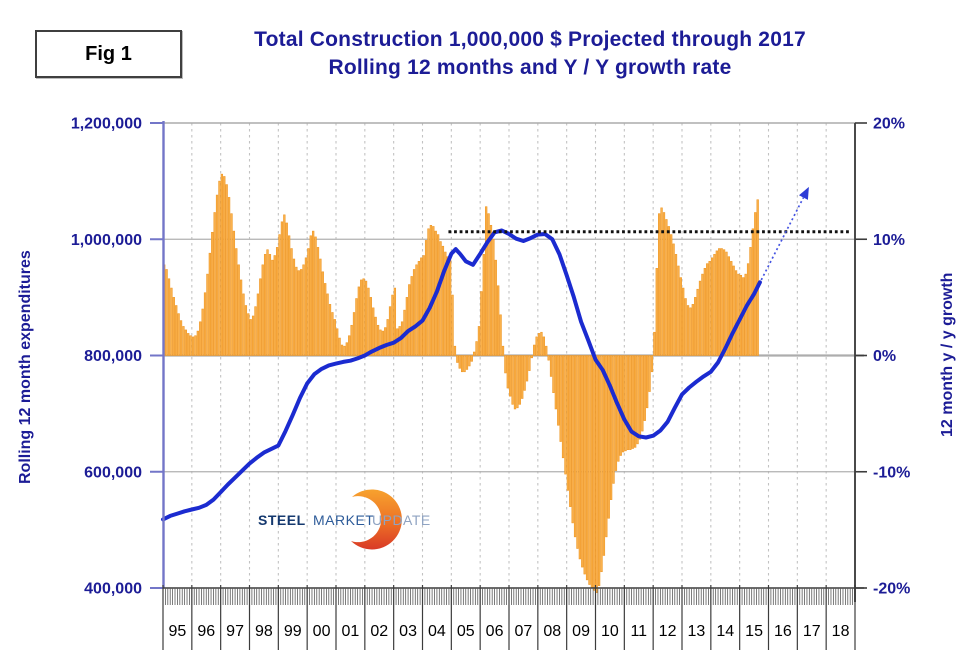 This screenshot has height=665, width=974. What do you see at coordinates (552, 631) in the screenshot?
I see `x-axis-year-label: 08` at bounding box center [552, 631].